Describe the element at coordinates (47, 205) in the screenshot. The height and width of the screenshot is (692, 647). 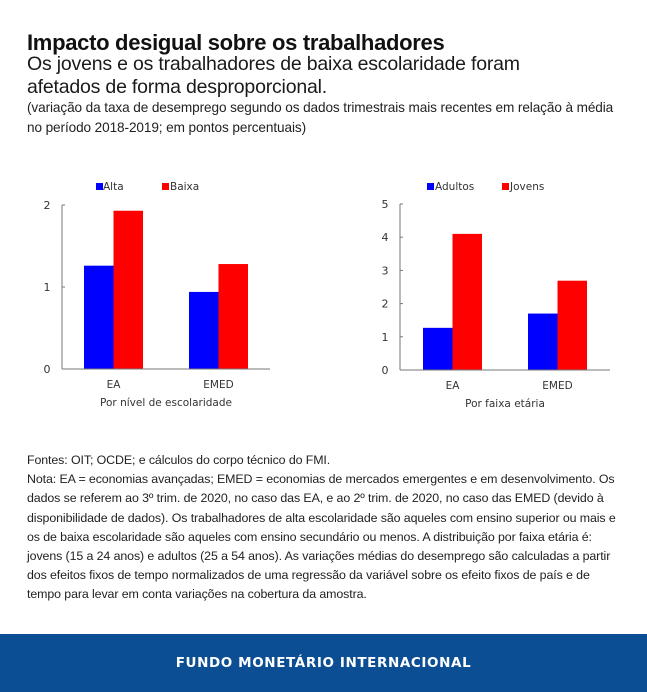
I see `chart1-y-tick-label-2: 2` at that location.